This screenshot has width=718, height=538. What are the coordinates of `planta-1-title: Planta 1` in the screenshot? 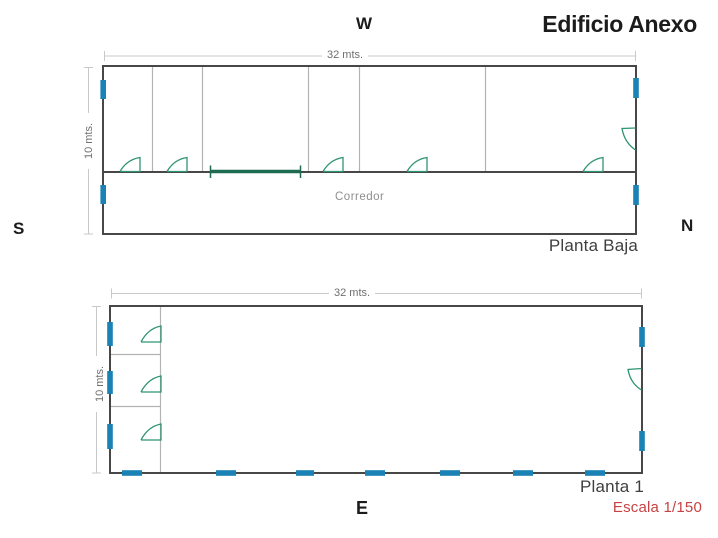 It's located at (612, 486).